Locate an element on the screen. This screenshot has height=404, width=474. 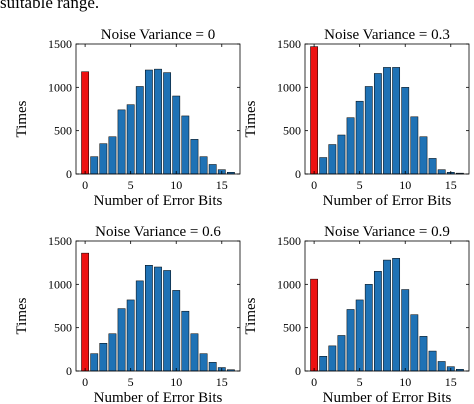
chart-title: Noise Variance = 0 is located at coordinates (158, 35).